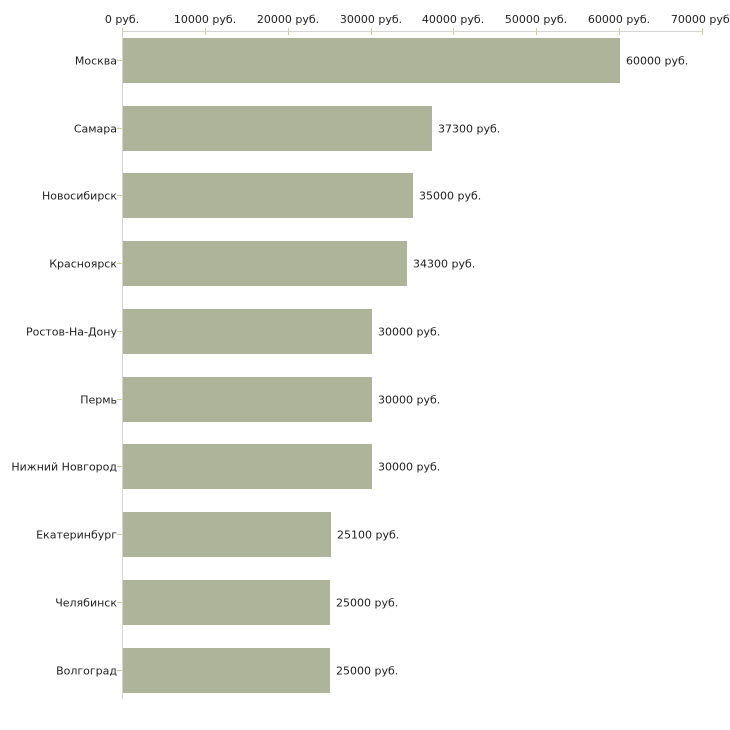 This screenshot has height=730, width=730. What do you see at coordinates (469, 128) in the screenshot?
I see `value-label: 37300 руб.` at bounding box center [469, 128].